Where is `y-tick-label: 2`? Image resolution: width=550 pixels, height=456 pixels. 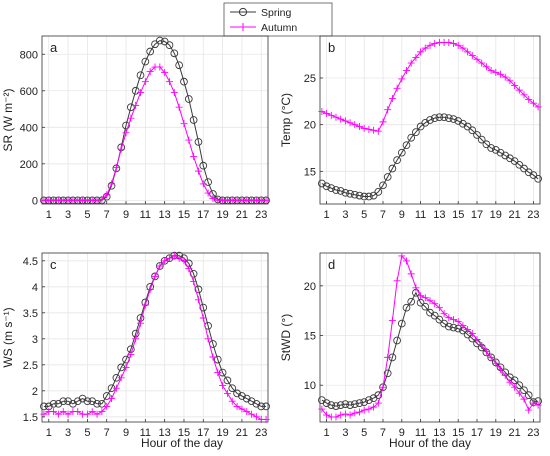
y-tick-label: 2 is located at coordinates (35, 392).